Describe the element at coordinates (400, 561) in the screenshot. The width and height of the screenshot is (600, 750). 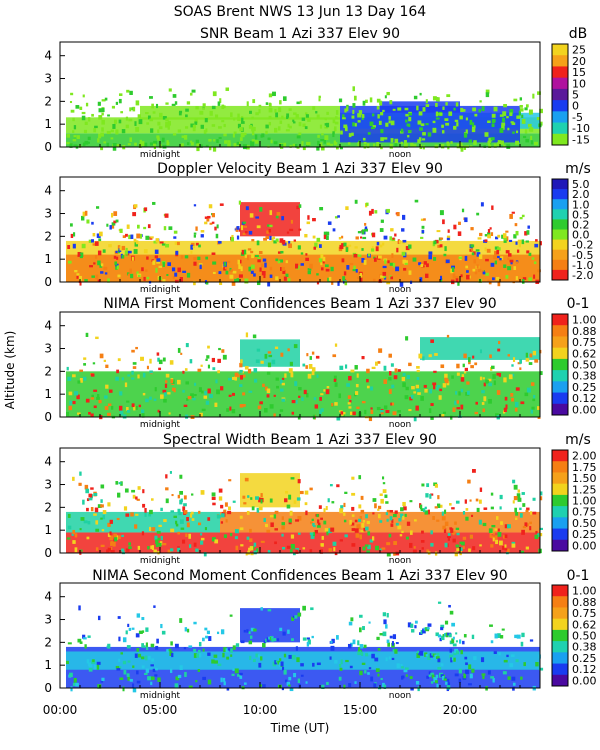
I see `noon-label: noon` at that location.